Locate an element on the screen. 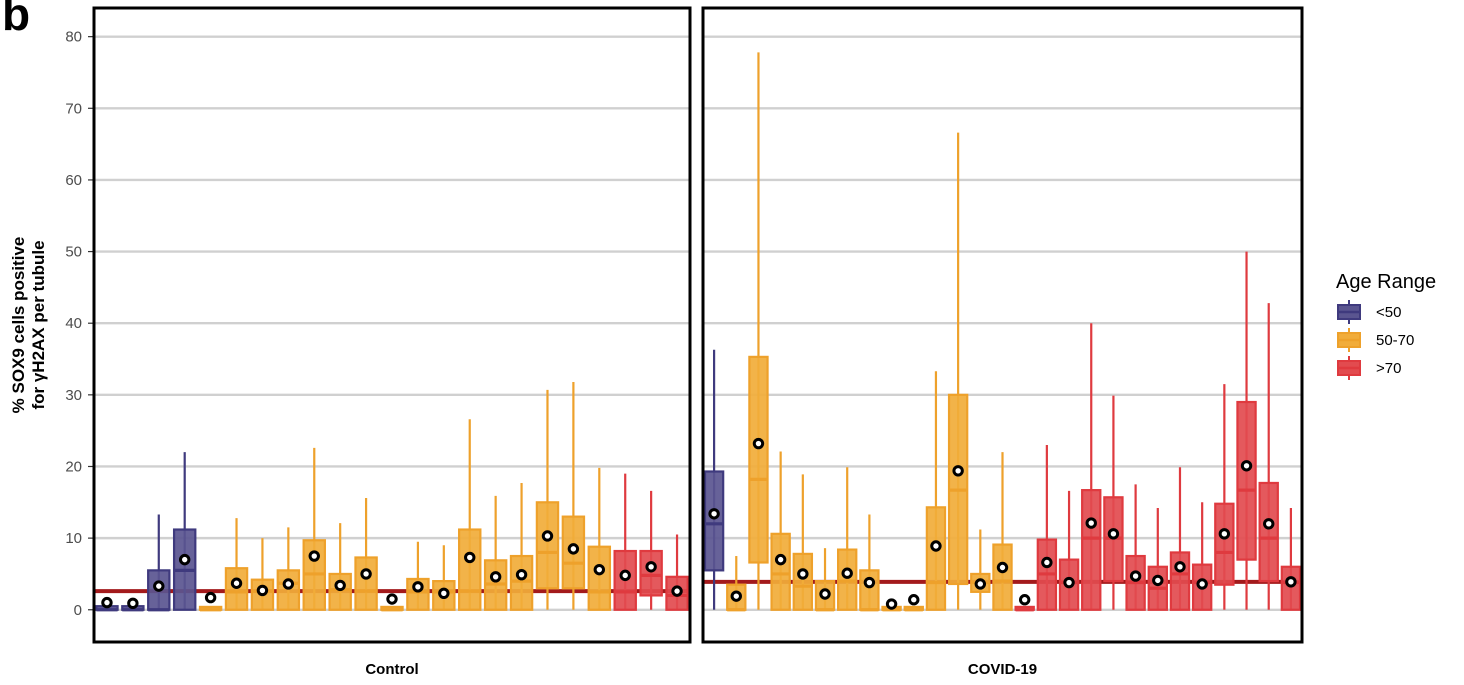 The image size is (1464, 685). y-tick-label: 60 is located at coordinates (73, 180).